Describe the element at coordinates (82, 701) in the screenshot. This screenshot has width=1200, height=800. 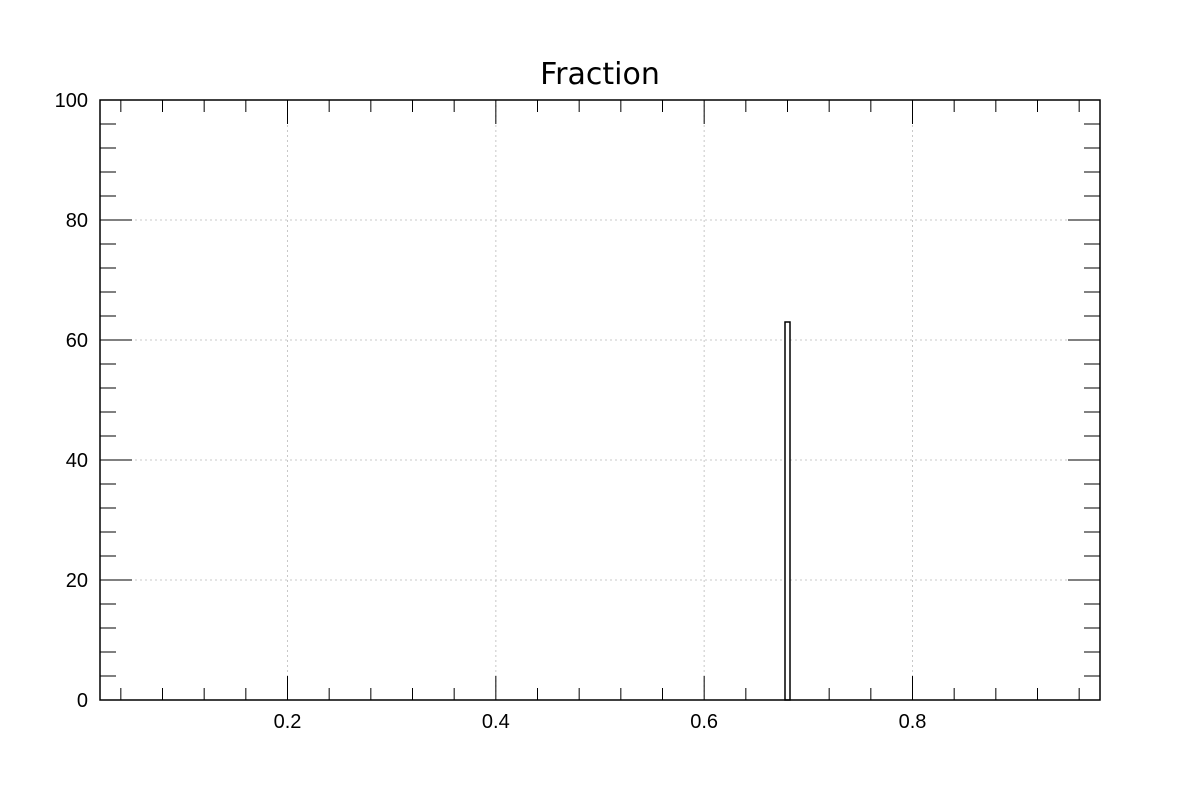
I see `y-tick-label: 0` at that location.